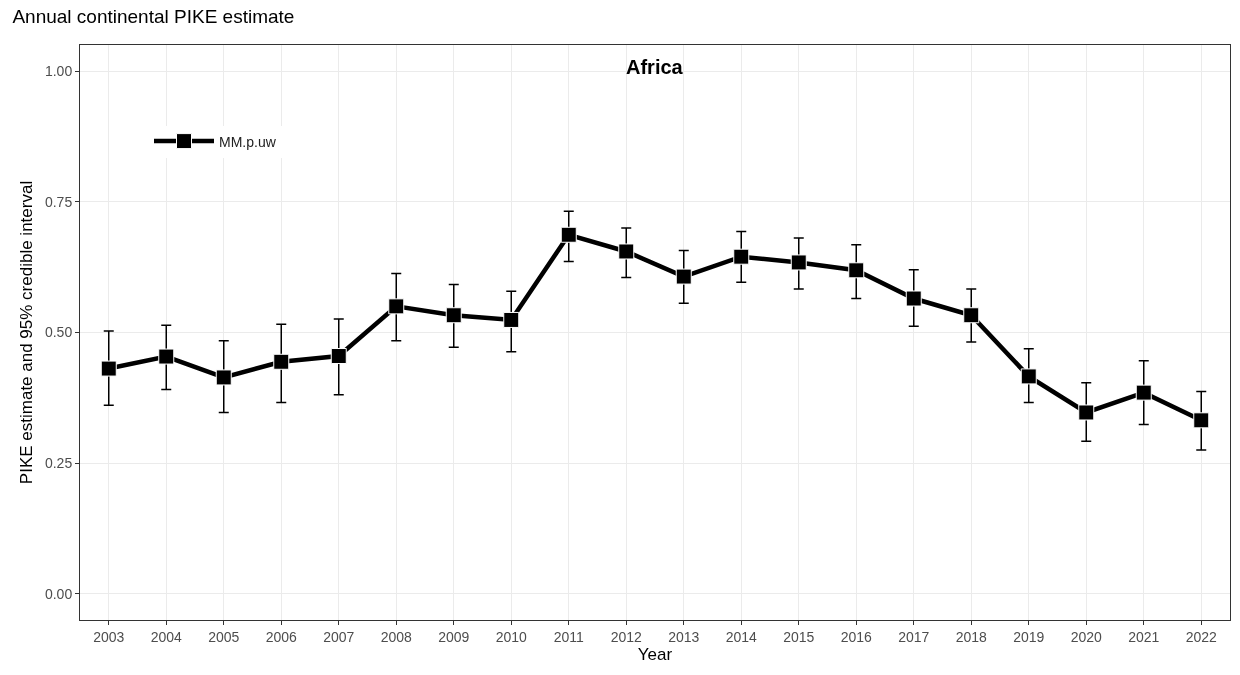  I want to click on chart-title: Annual continental PIKE estimate, so click(153, 17).